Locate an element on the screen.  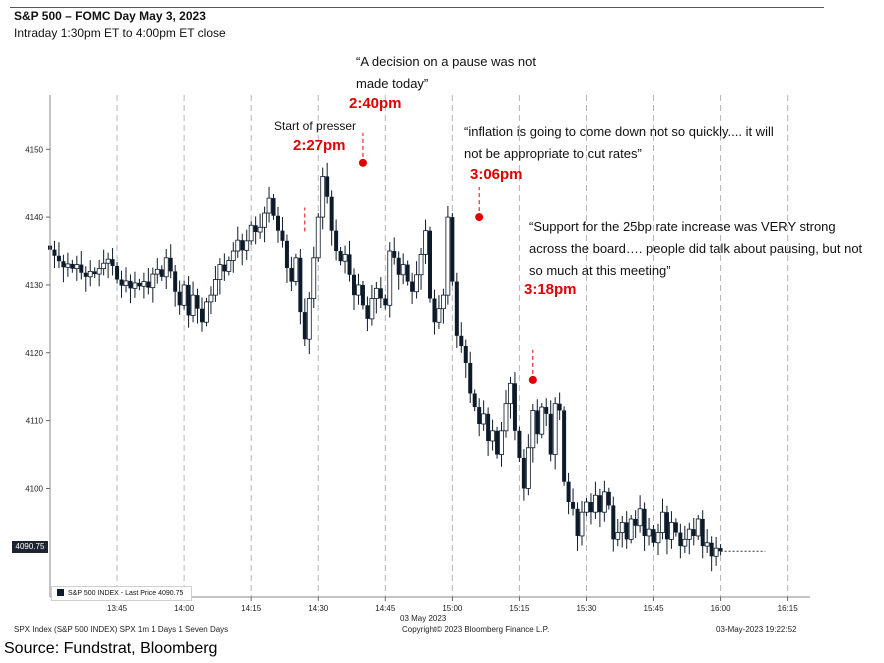
source-note: Source: Fundstrat, Bloomberg is located at coordinates (111, 648).